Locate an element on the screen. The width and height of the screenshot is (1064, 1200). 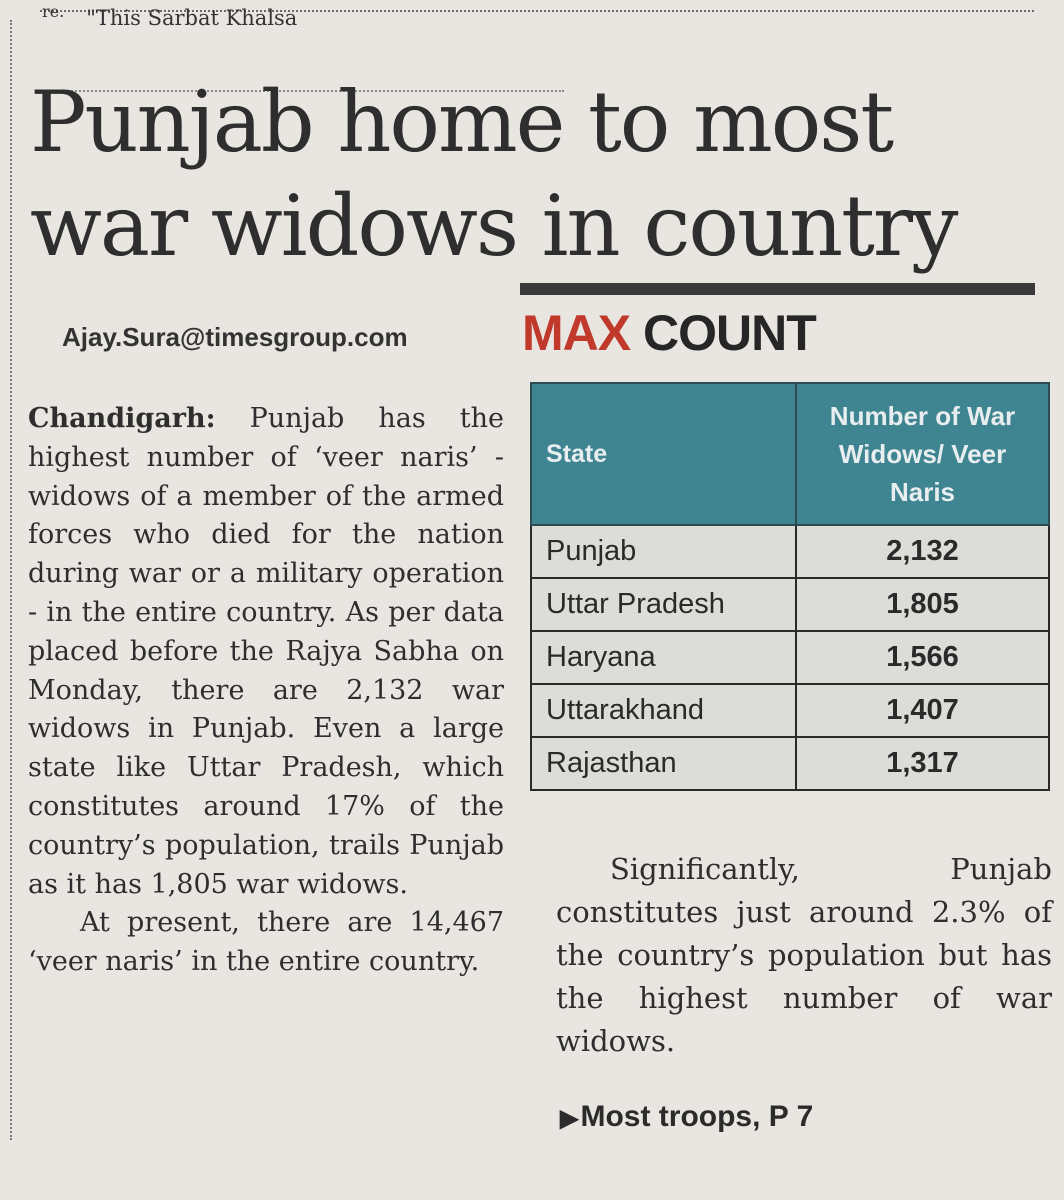
dateline: Chandigarh: is located at coordinates (122, 418).